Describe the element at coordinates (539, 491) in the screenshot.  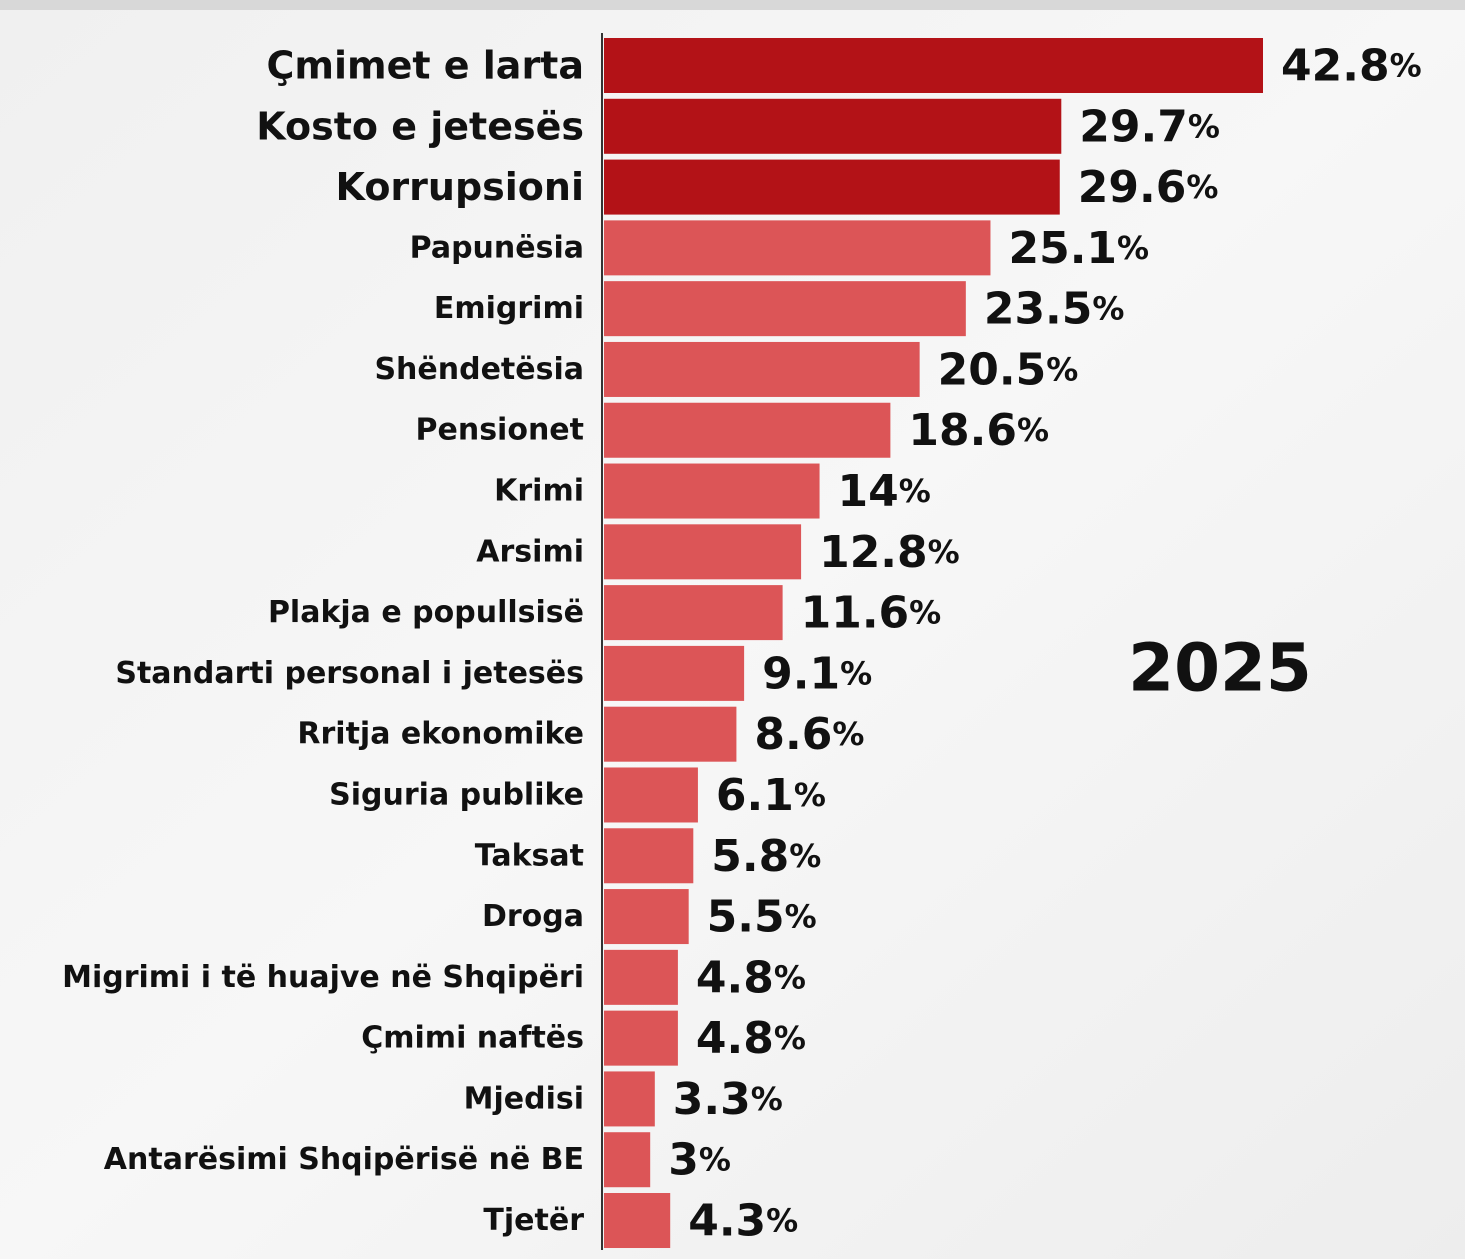
I see `category-label: Krimi` at that location.